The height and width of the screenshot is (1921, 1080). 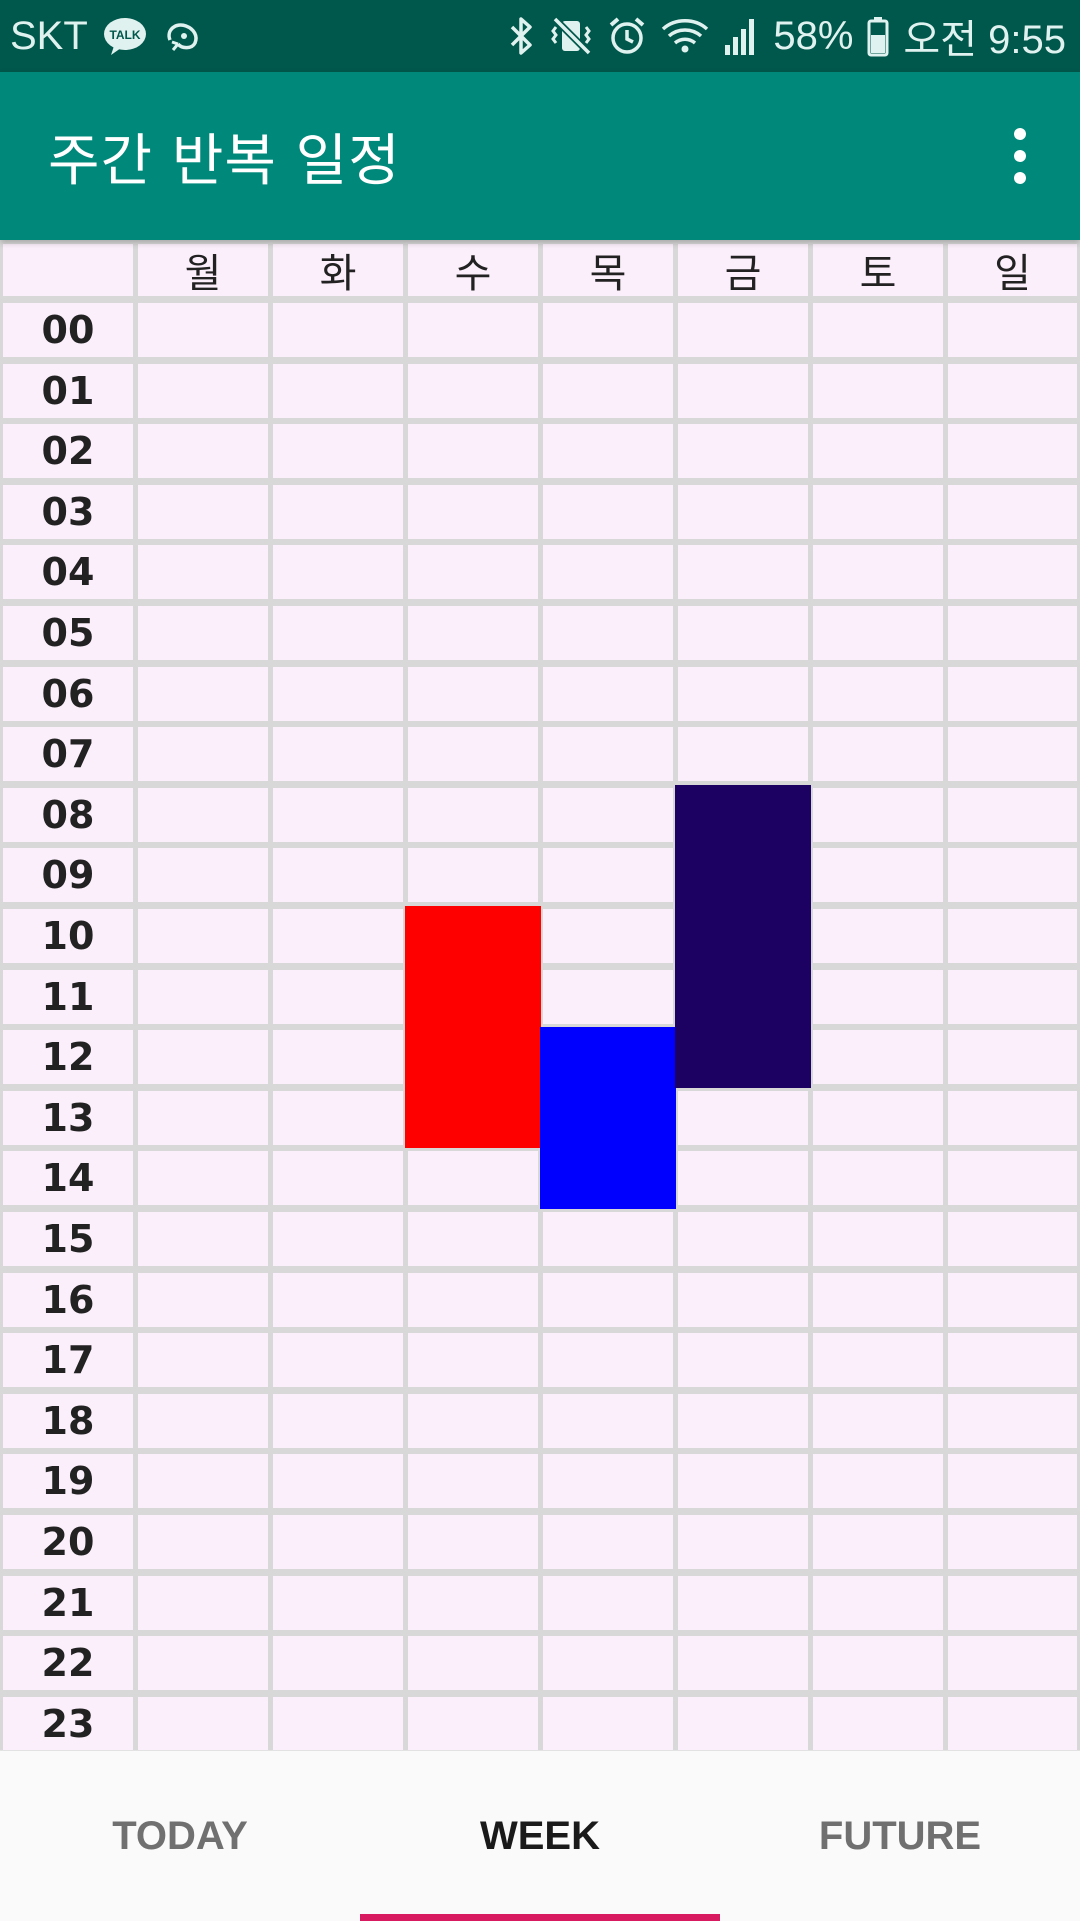 What do you see at coordinates (900, 1835) in the screenshot?
I see `tab-future: FUTURE` at bounding box center [900, 1835].